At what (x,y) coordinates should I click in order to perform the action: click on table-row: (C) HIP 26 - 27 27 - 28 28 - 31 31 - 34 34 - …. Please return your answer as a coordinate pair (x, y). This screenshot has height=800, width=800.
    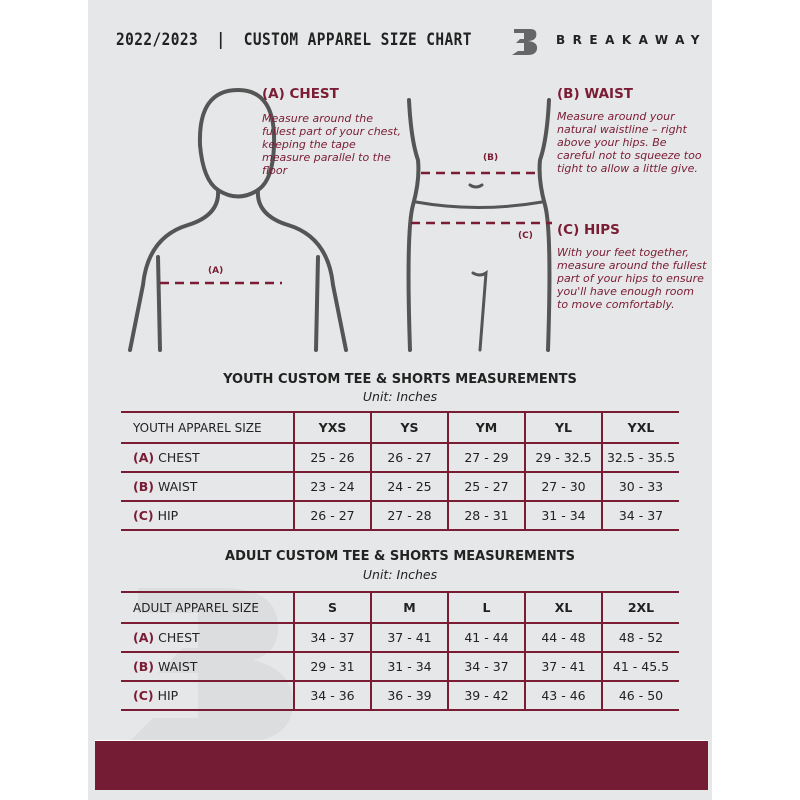
    Looking at the image, I should click on (400, 516).